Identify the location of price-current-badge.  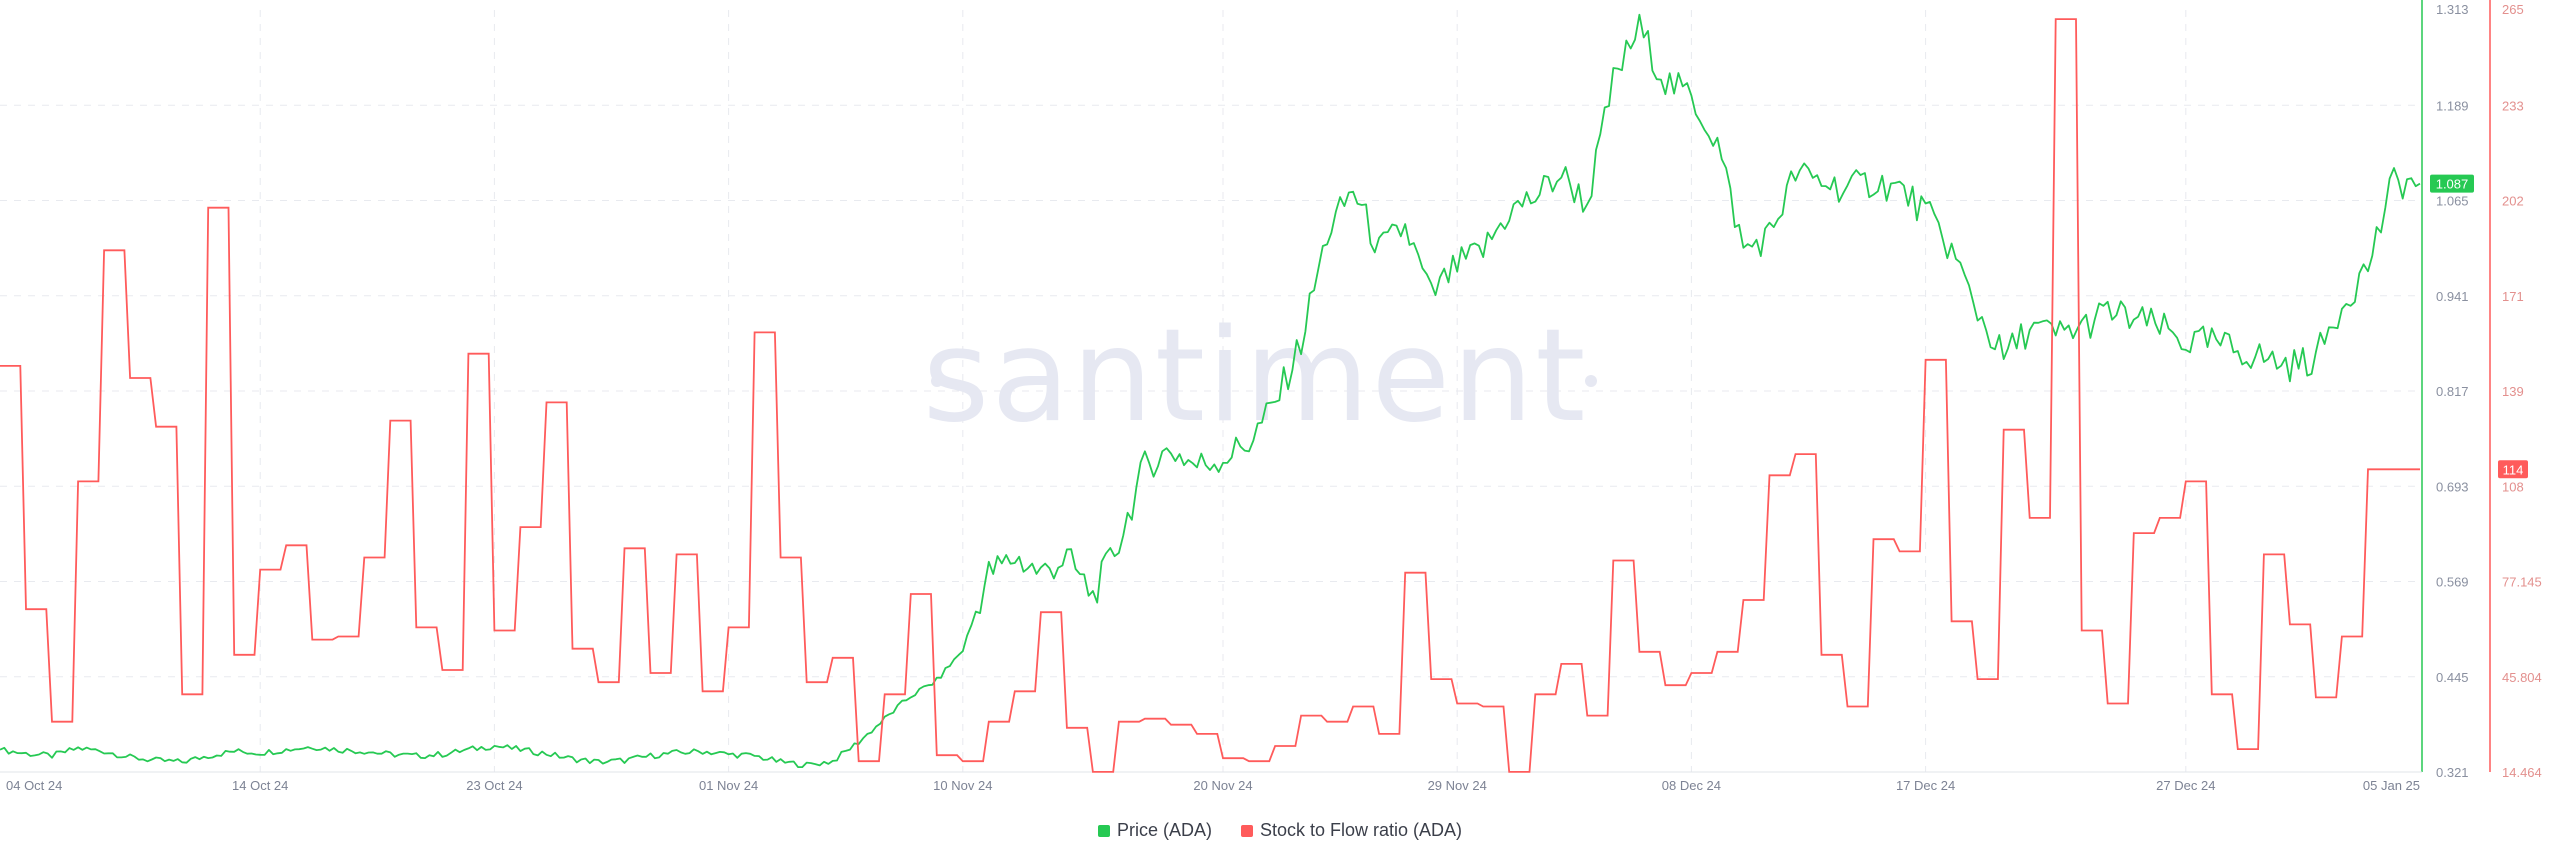
(2452, 183).